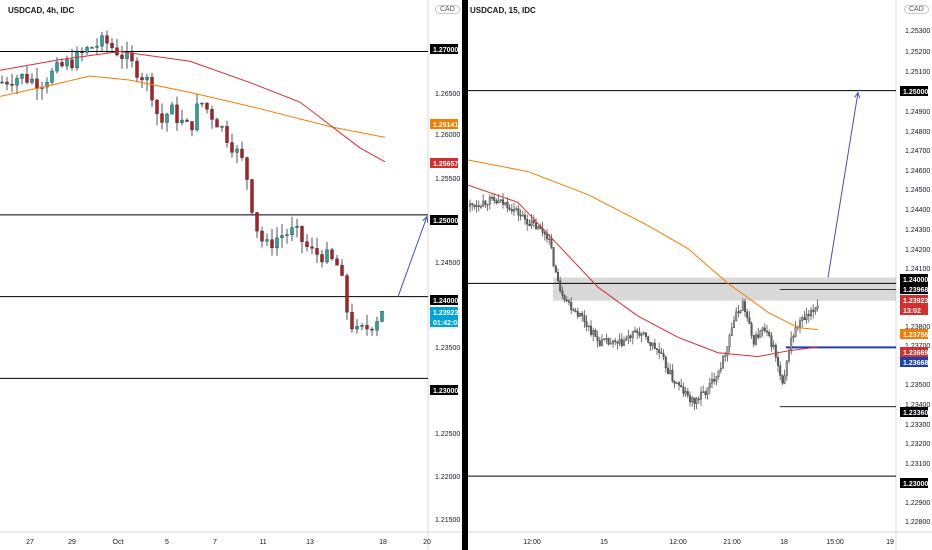 This screenshot has height=550, width=932. What do you see at coordinates (604, 542) in the screenshot?
I see `date-tick-label: 15` at bounding box center [604, 542].